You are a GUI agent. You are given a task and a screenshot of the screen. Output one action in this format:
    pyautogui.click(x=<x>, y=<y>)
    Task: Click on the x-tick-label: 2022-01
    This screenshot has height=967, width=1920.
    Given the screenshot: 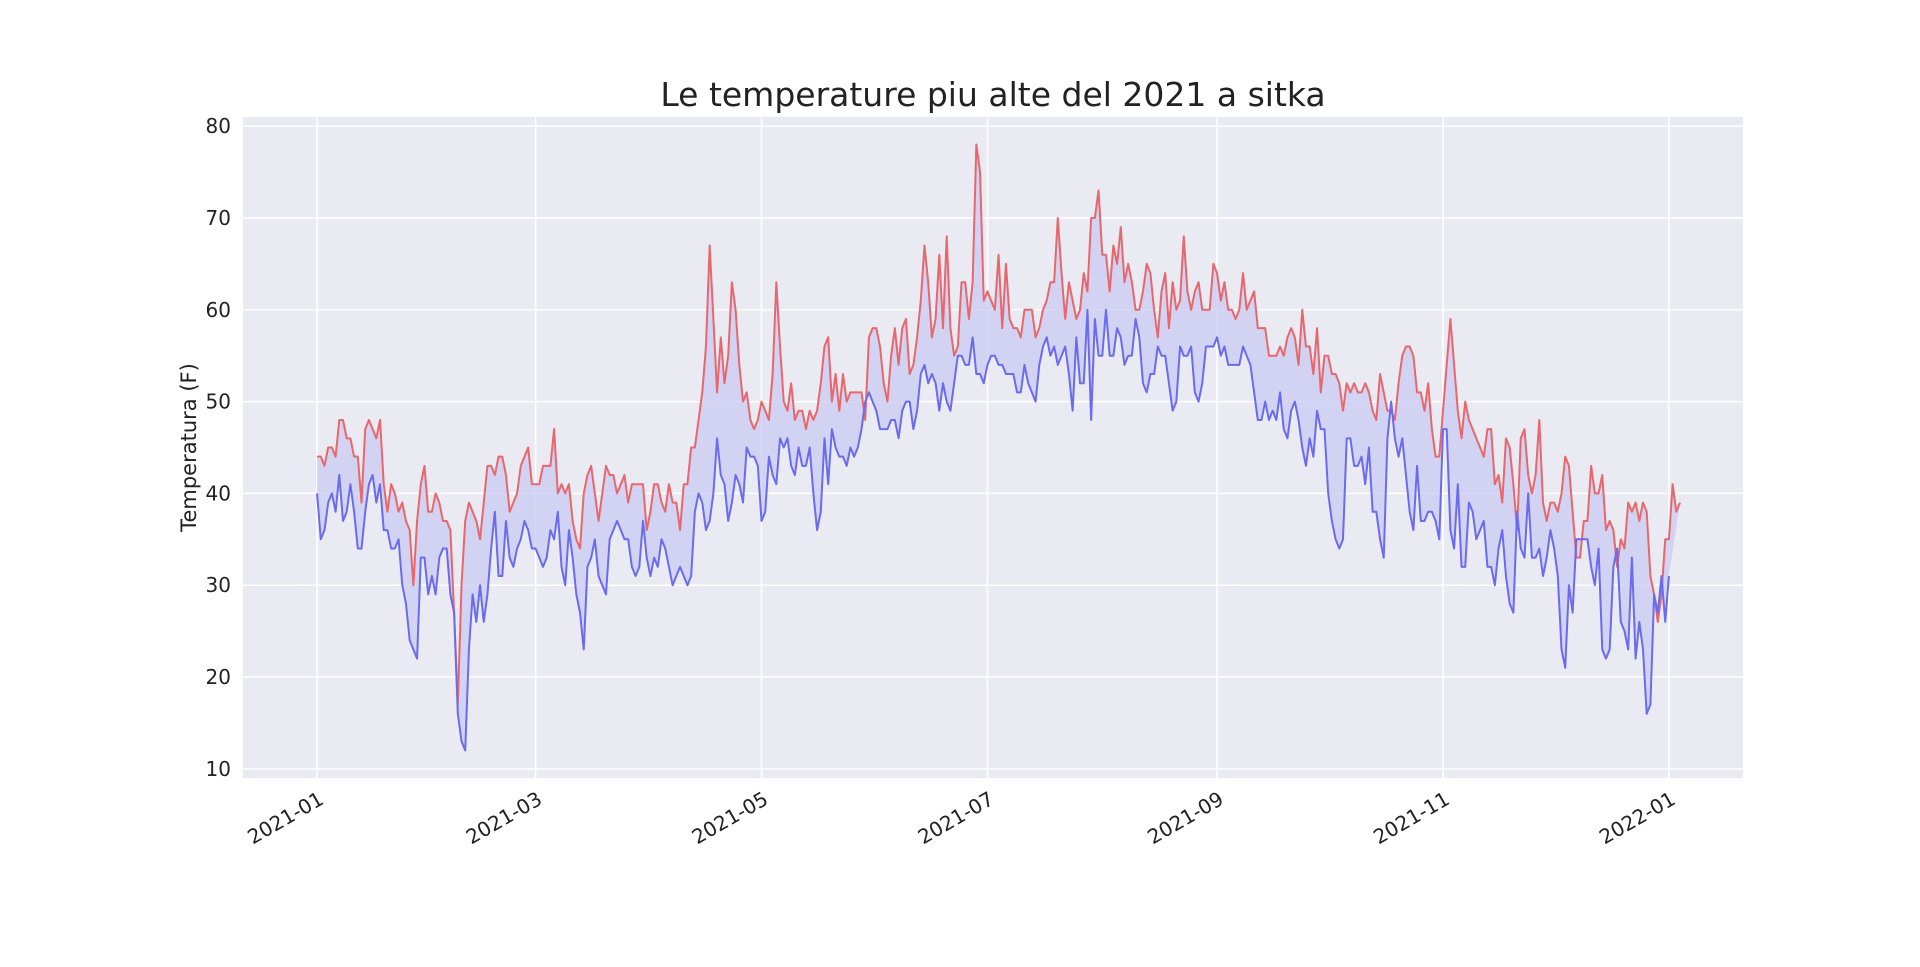 What is the action you would take?
    pyautogui.click(x=1637, y=818)
    